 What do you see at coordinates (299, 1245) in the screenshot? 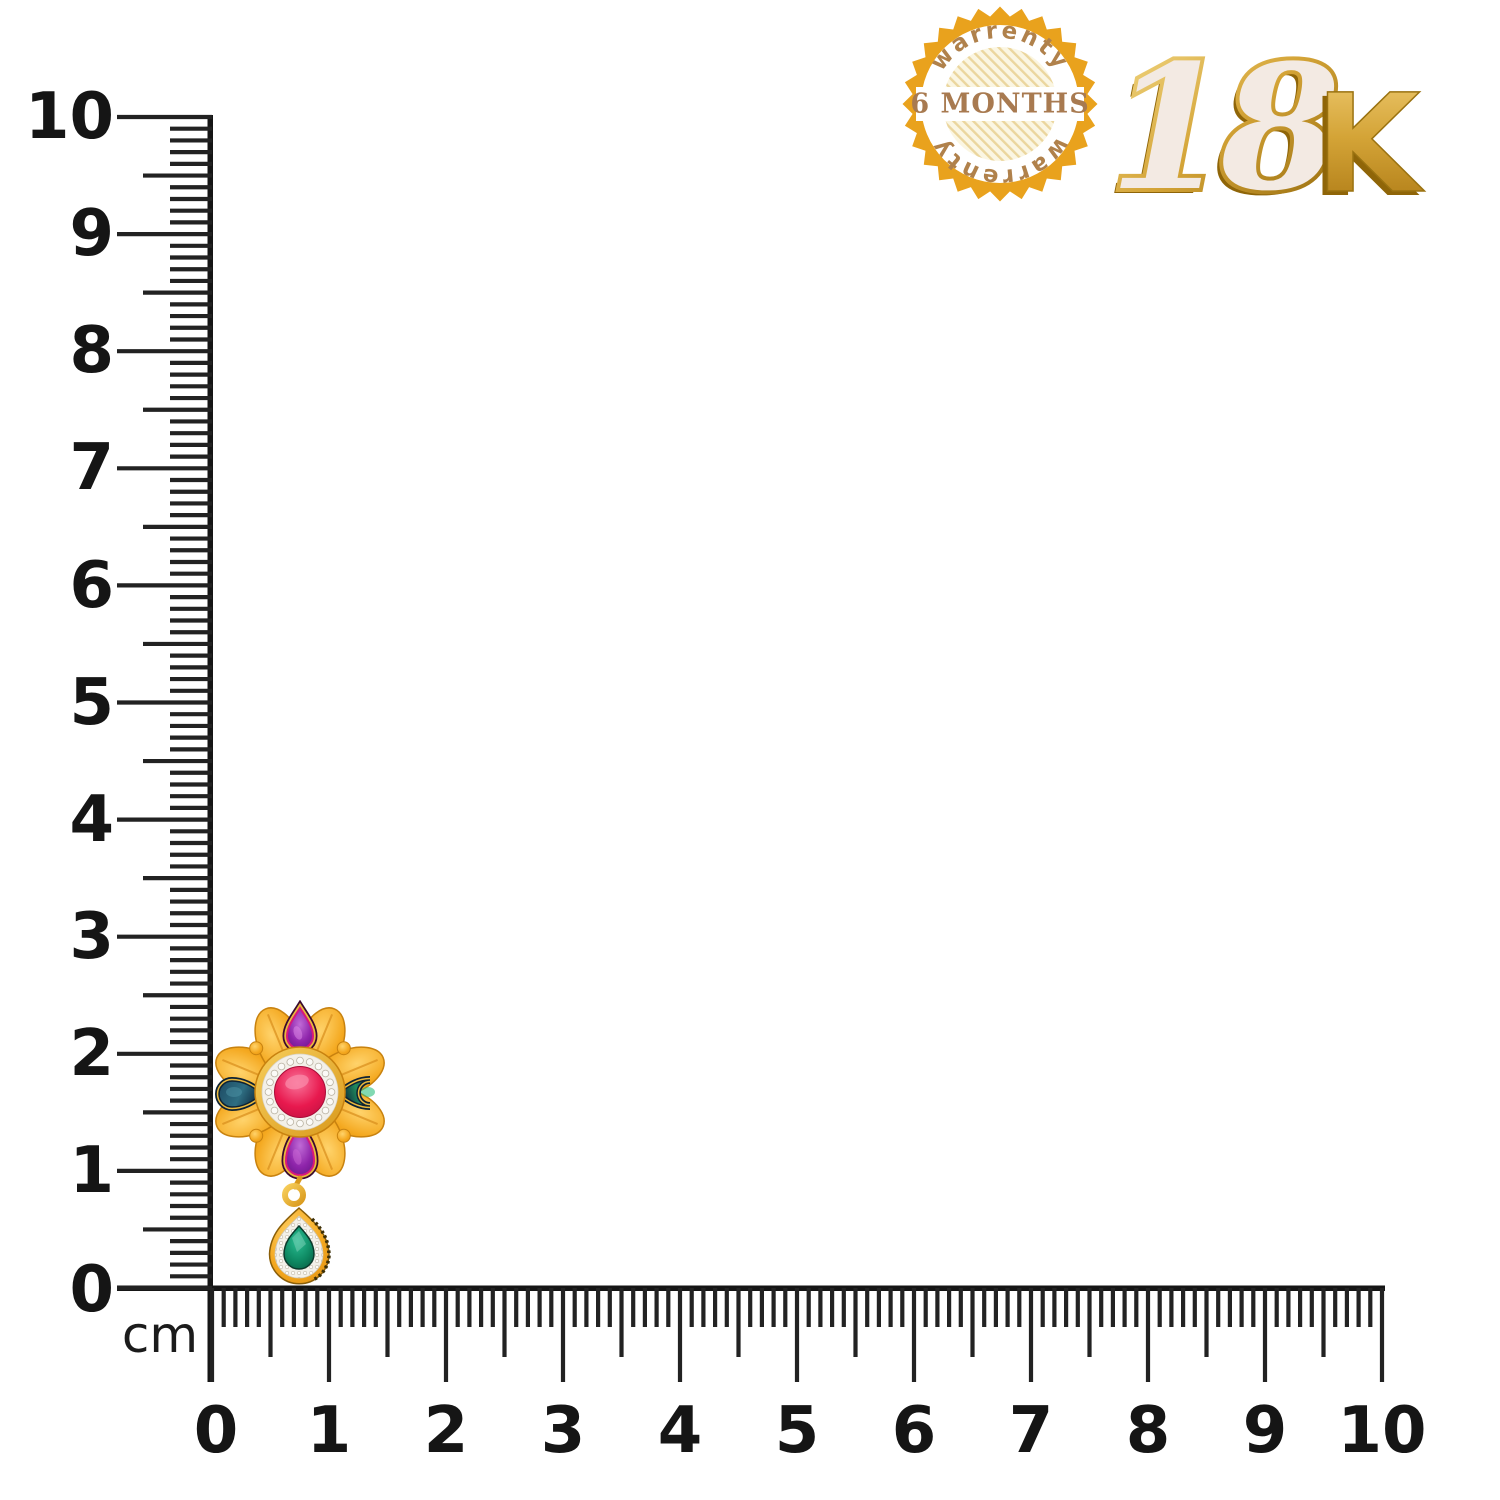
I see `emerald-drop-pendant` at bounding box center [299, 1245].